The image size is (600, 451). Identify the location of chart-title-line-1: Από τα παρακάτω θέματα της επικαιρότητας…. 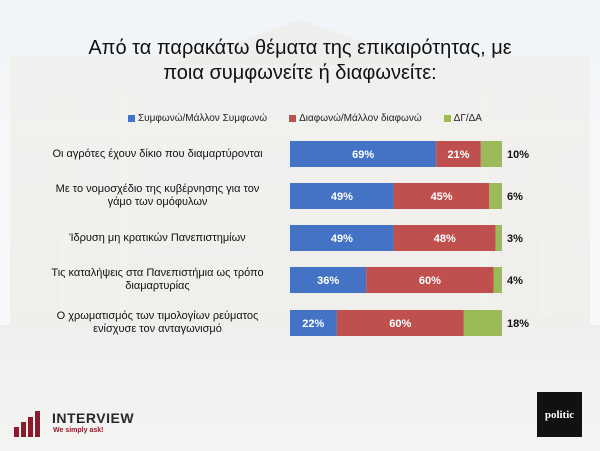
(300, 48).